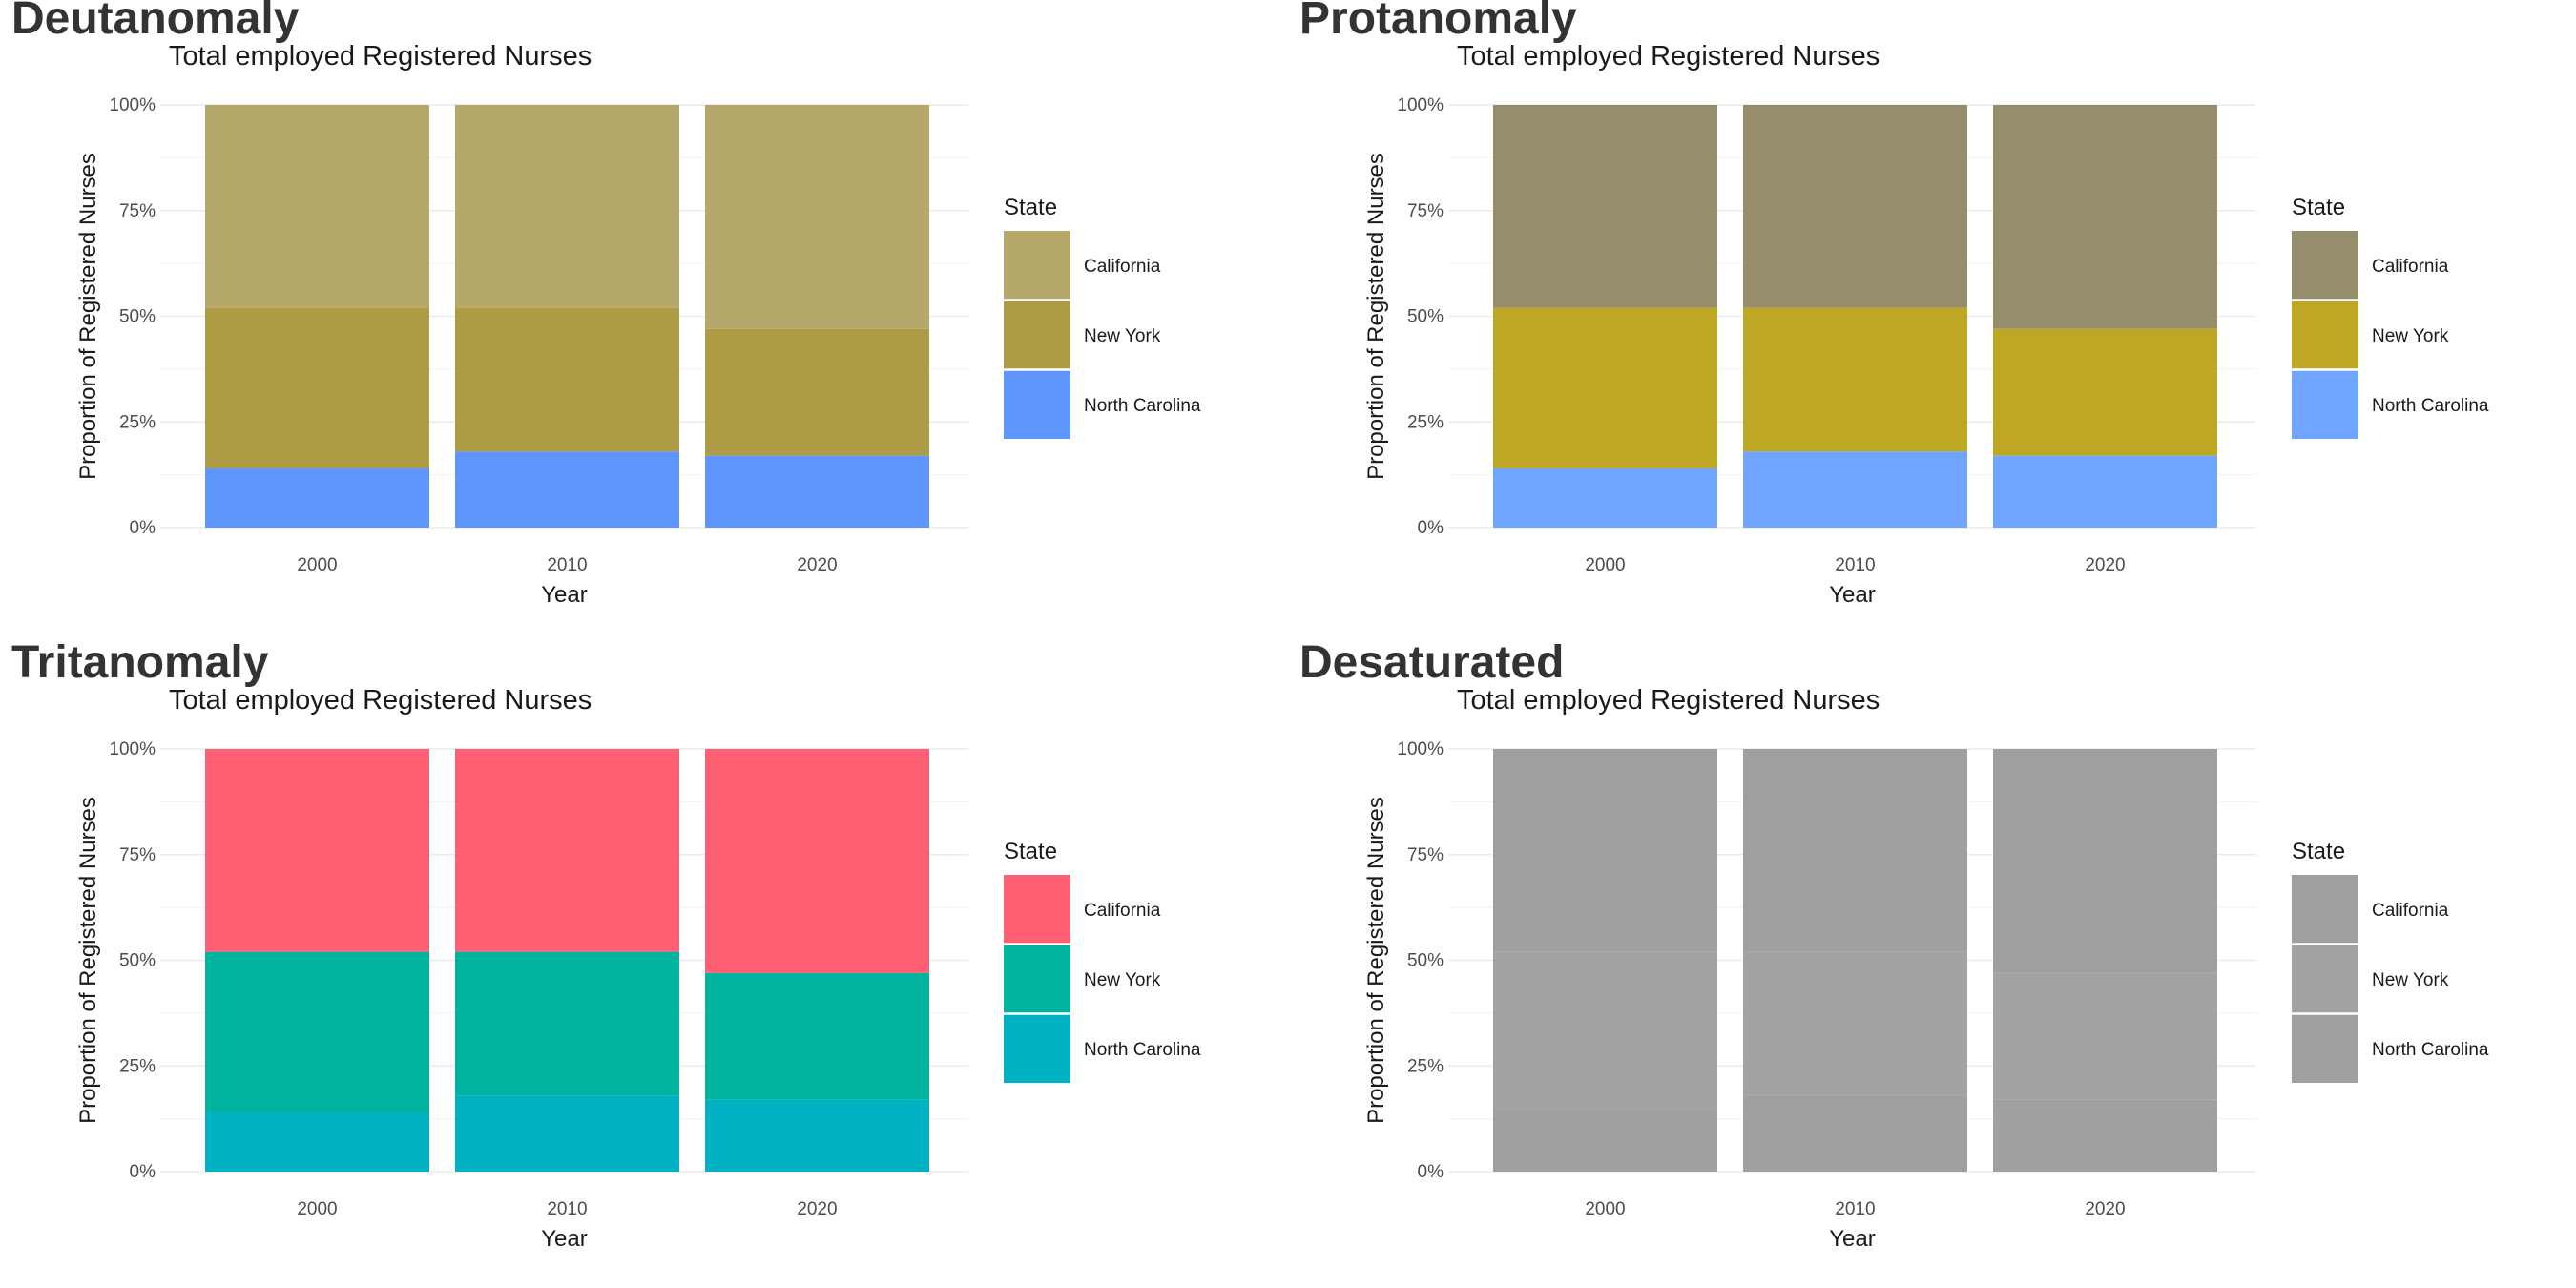 This screenshot has width=2576, height=1288. I want to click on panel-heading: Desaturated, so click(1432, 662).